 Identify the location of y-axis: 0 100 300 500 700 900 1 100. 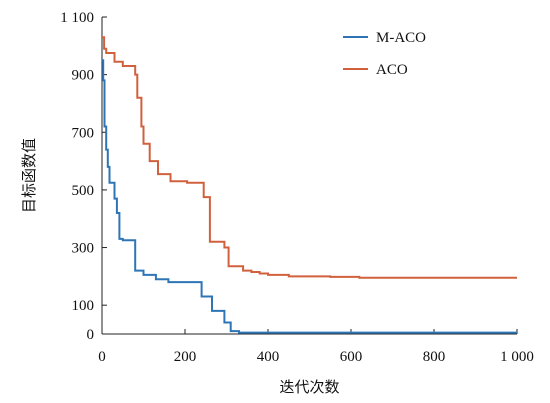
(83, 176).